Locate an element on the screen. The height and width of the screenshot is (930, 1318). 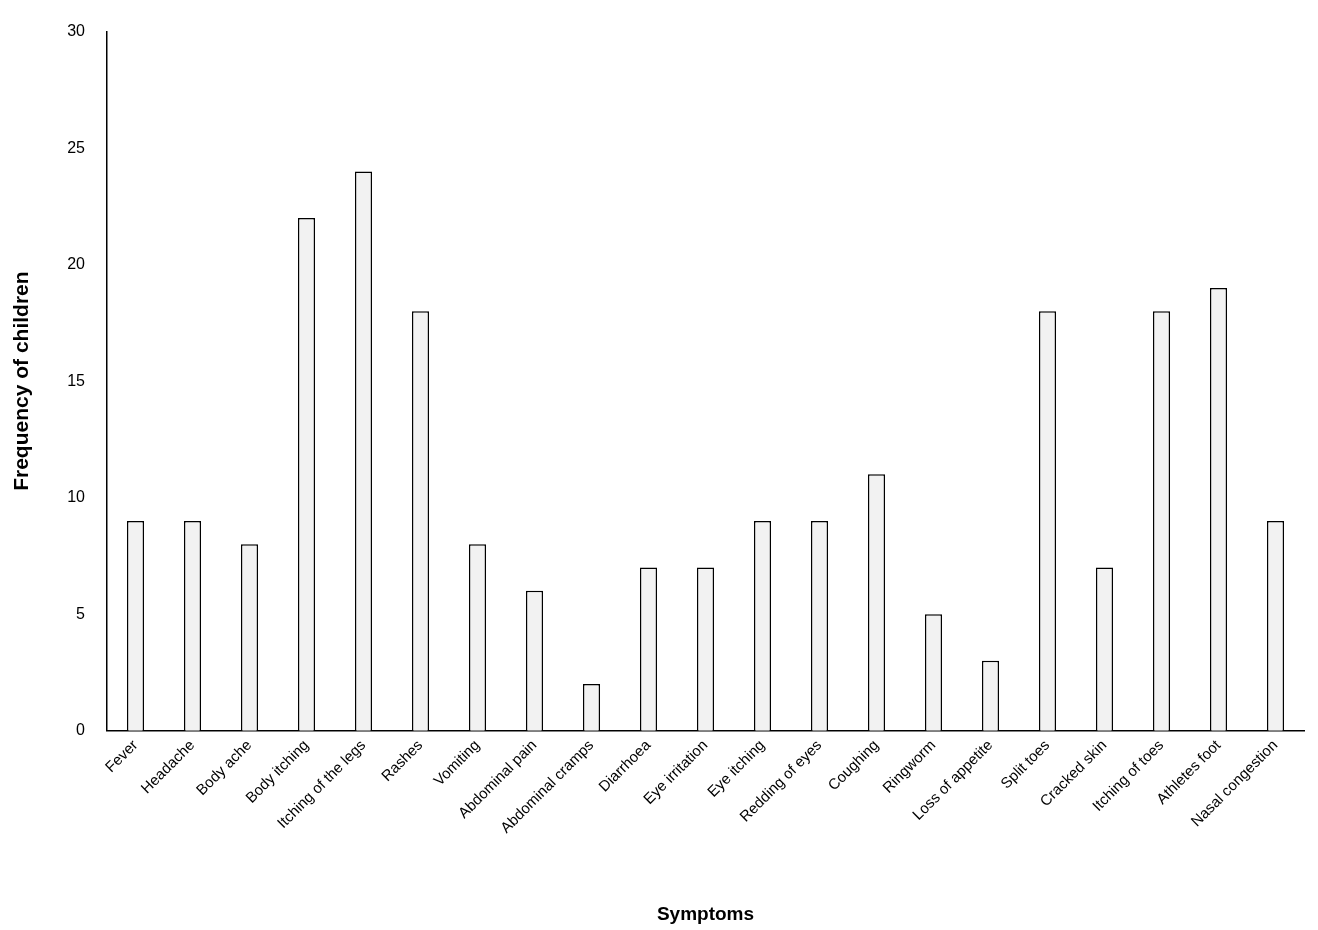
x-axis-title: Symptoms is located at coordinates (705, 913).